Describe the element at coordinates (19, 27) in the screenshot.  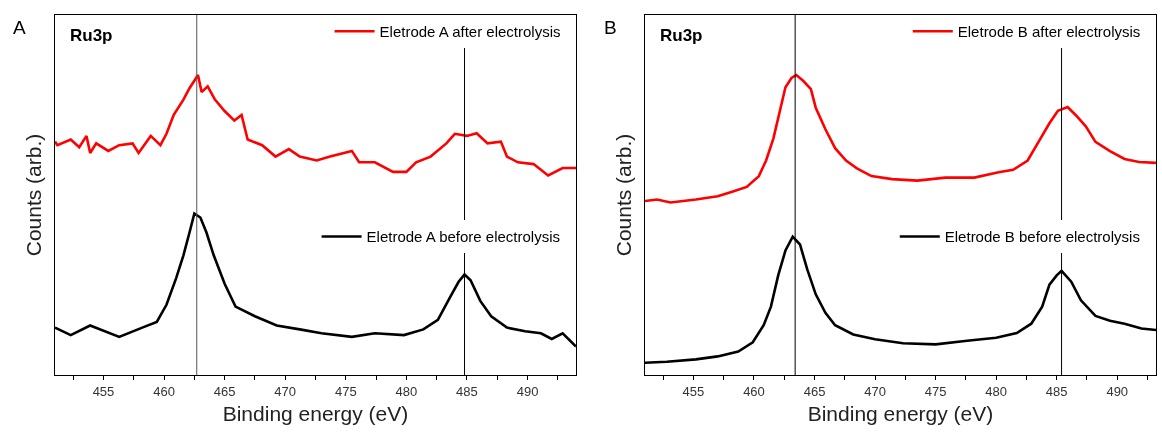
I see `text: A` at that location.